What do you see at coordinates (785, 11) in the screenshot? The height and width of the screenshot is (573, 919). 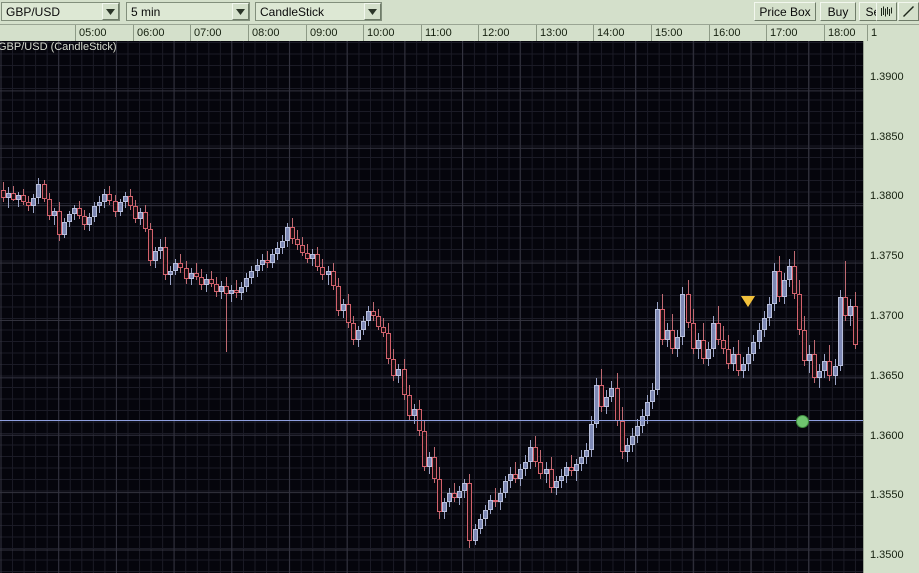 I see `price-box-button: Price Box` at bounding box center [785, 11].